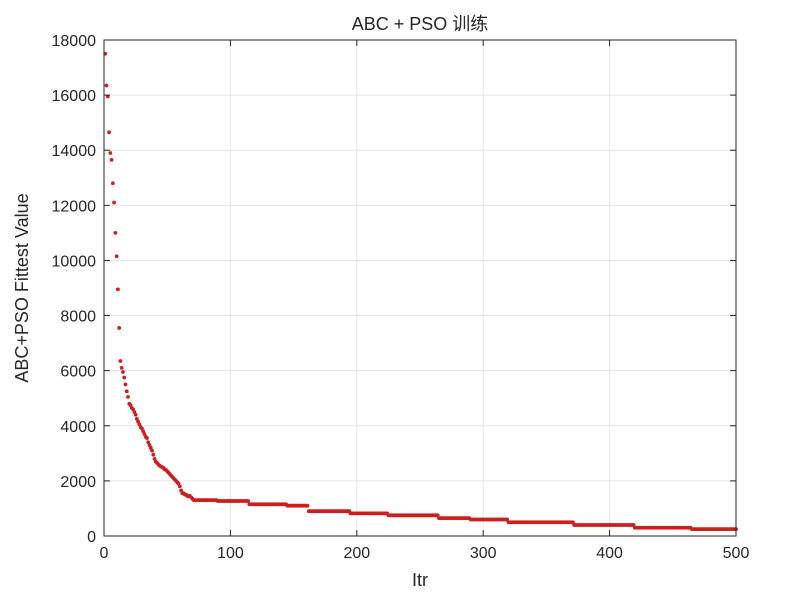  I want to click on y-tick-label: 14000, so click(74, 151).